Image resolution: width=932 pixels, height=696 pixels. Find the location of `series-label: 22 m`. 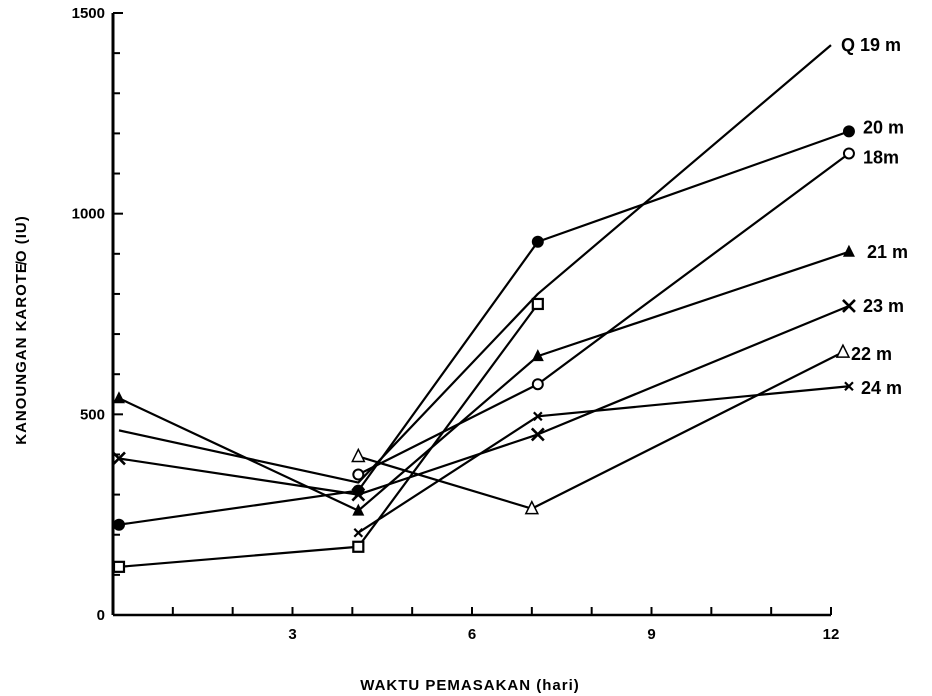

series-label: 22 m is located at coordinates (871, 354).